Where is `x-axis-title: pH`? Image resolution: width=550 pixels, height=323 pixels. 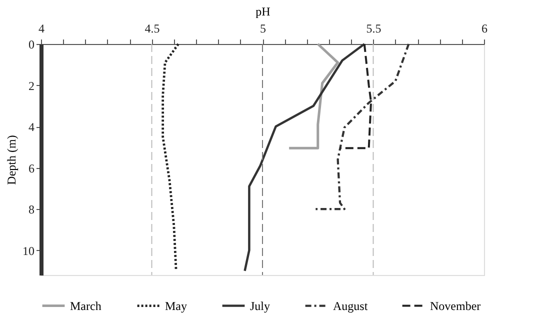
x-axis-title: pH is located at coordinates (263, 11).